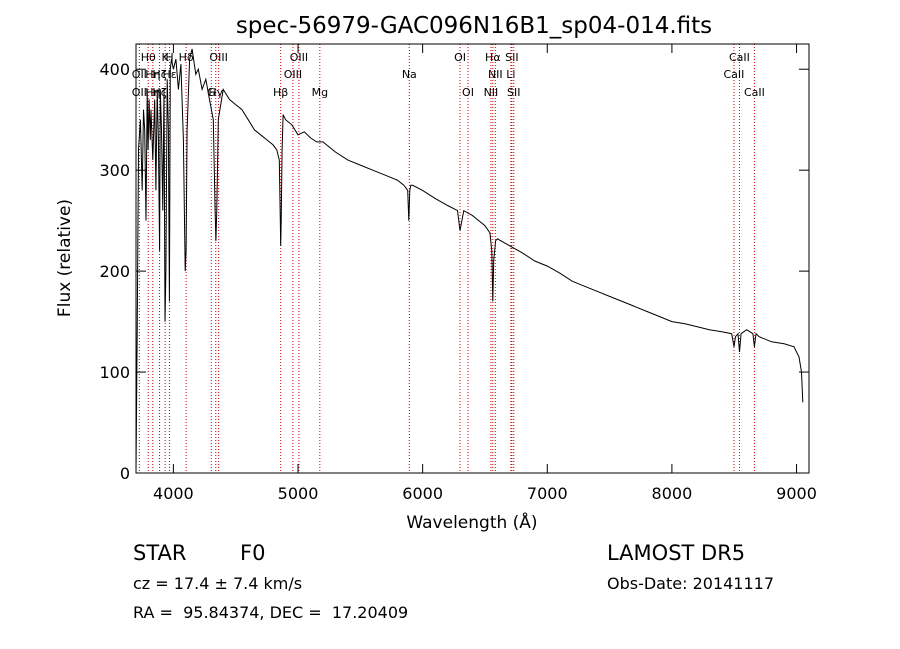  Describe the element at coordinates (114, 170) in the screenshot. I see `y-tick-label: 300` at that location.